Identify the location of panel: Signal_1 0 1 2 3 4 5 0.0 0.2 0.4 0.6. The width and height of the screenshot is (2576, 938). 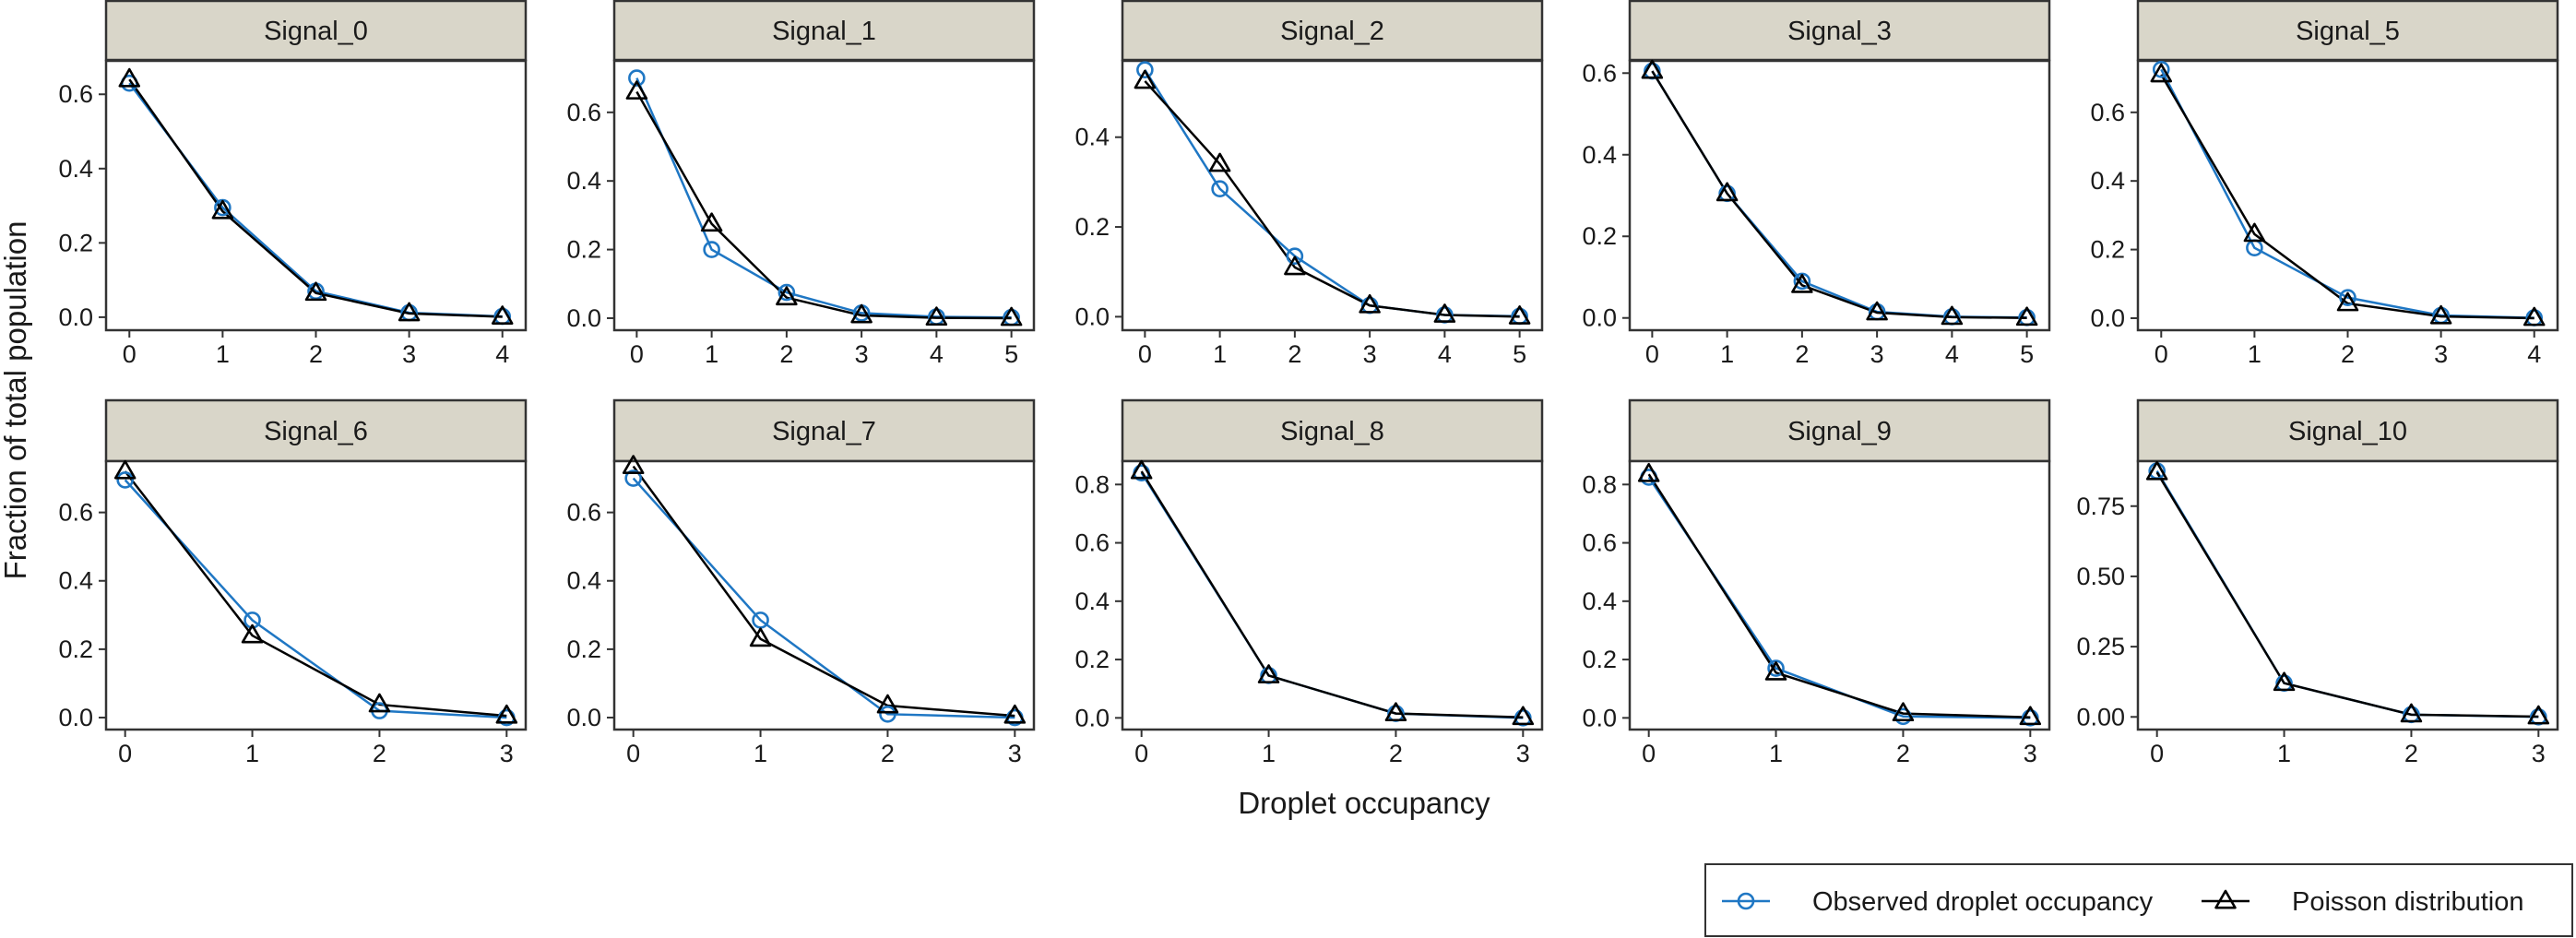
(801, 184).